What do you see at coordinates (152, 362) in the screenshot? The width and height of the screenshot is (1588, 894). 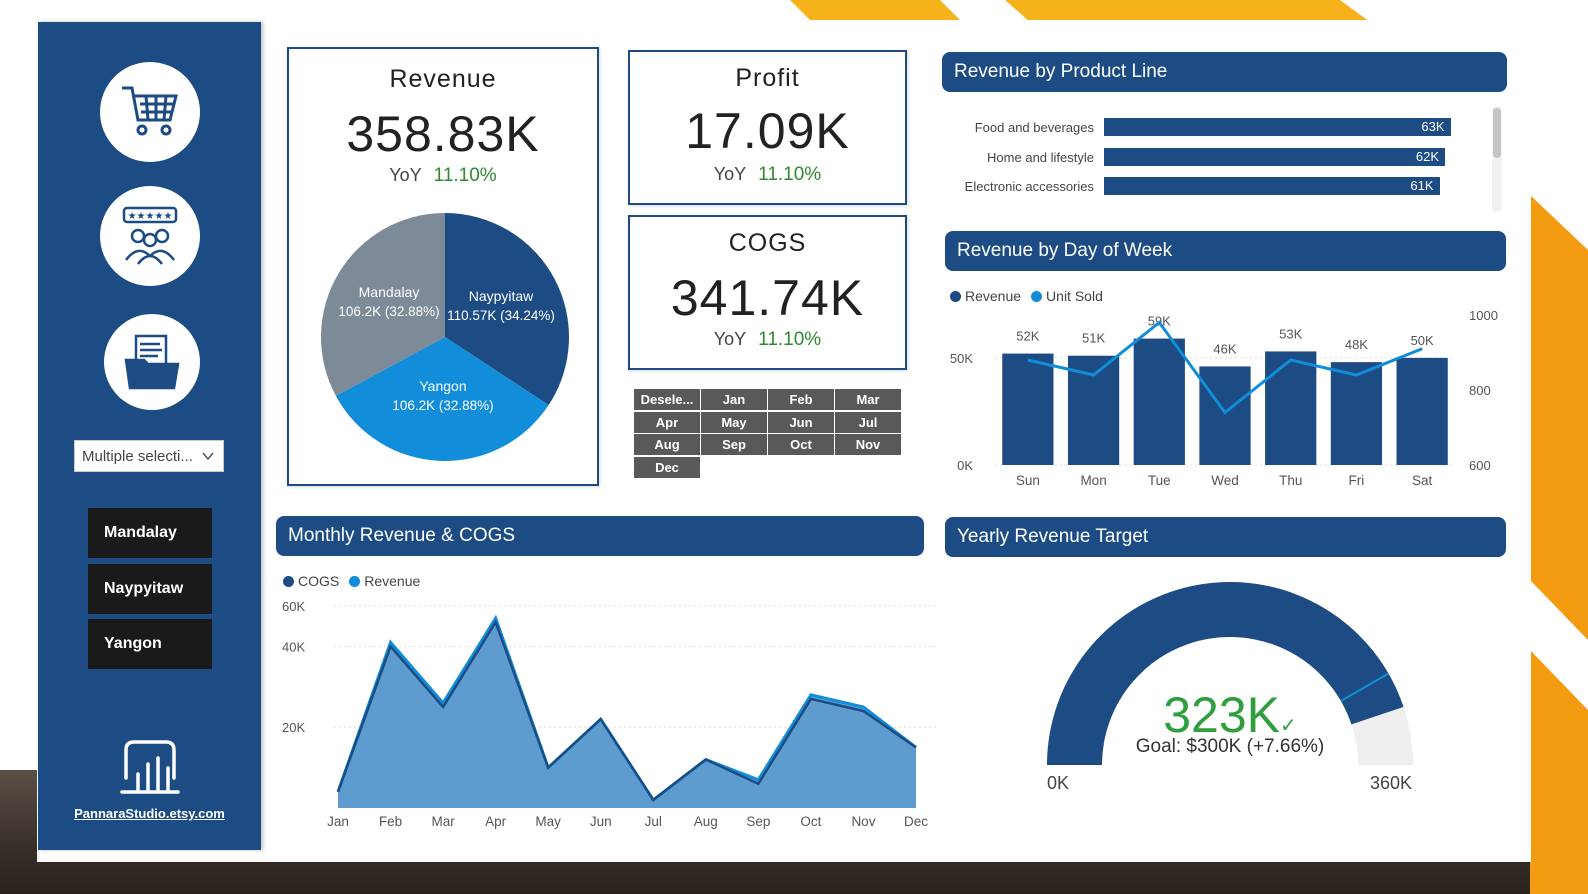 I see `nav-documents-button` at bounding box center [152, 362].